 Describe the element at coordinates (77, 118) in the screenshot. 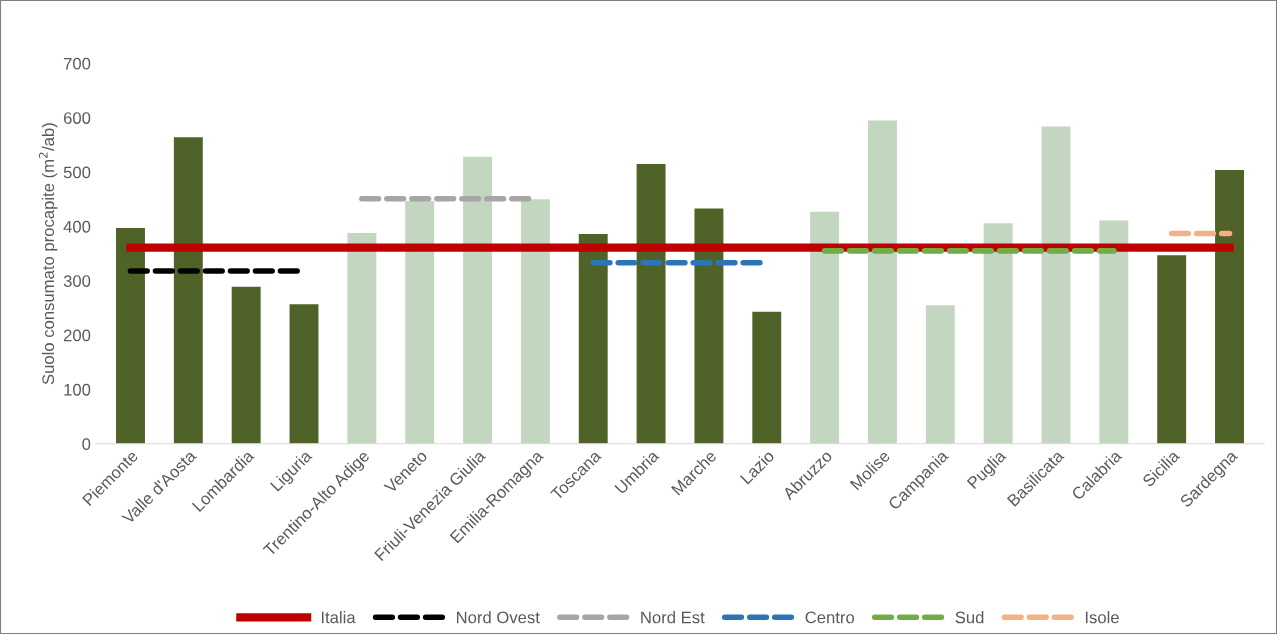

I see `y-tick-label: 600` at that location.